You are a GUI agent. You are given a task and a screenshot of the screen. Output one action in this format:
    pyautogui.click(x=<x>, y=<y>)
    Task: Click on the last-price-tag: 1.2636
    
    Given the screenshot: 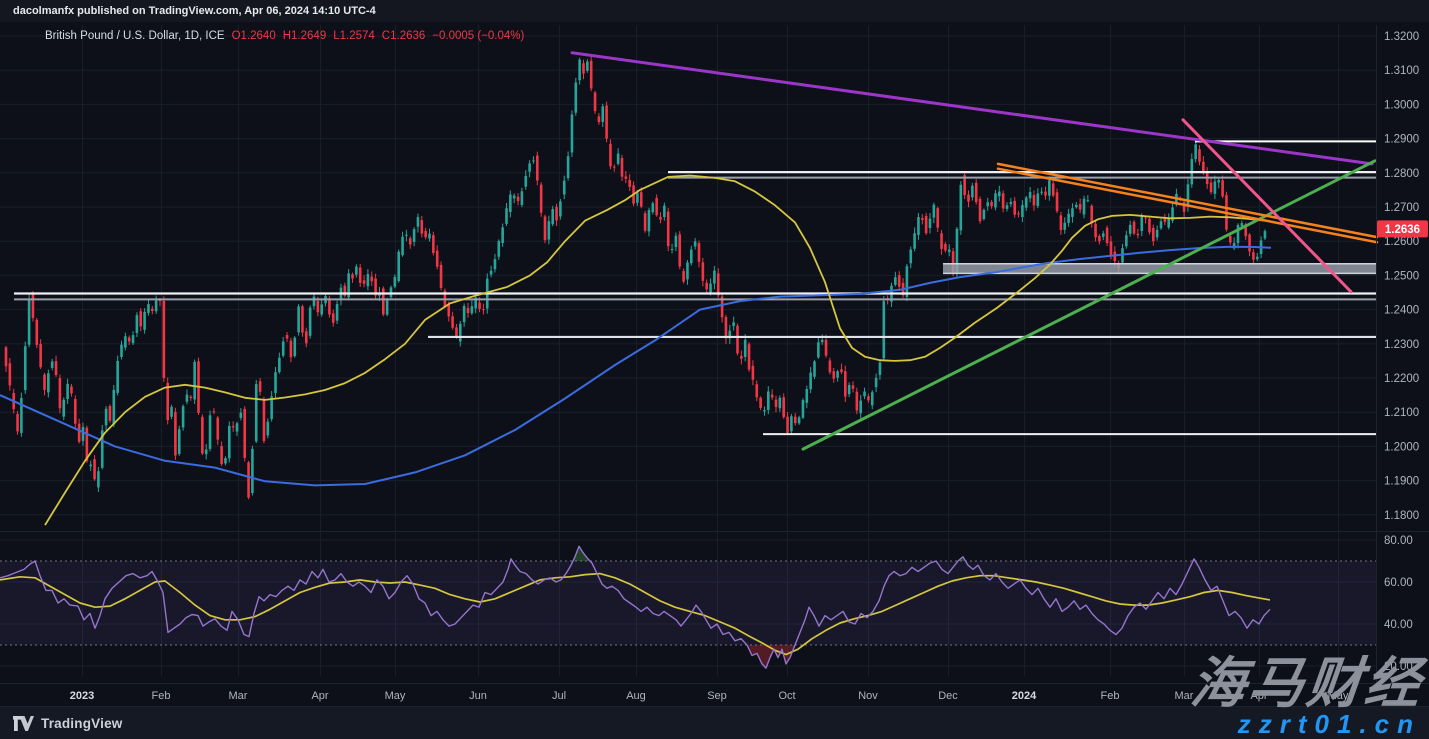 What is the action you would take?
    pyautogui.click(x=1402, y=229)
    